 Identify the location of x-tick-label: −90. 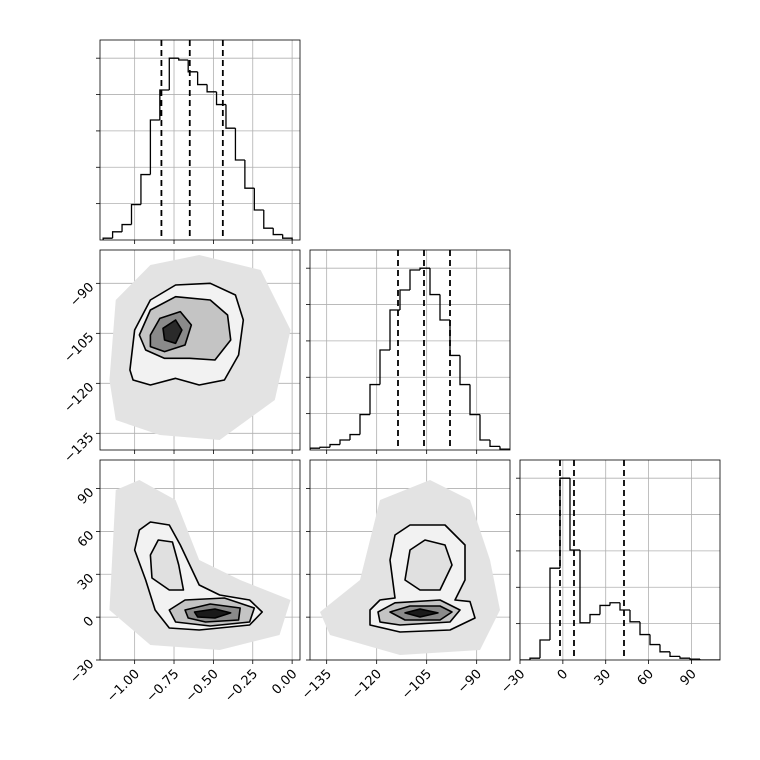
(470, 682).